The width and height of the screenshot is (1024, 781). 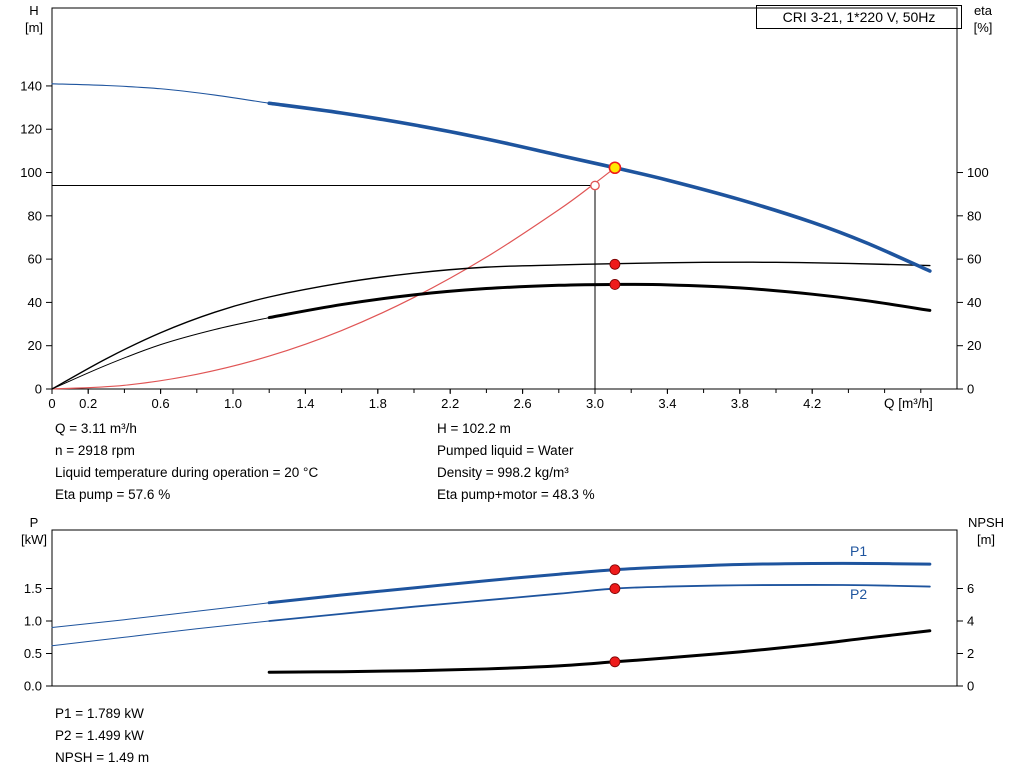 What do you see at coordinates (983, 27) in the screenshot?
I see `eta-axis-unit: [%]` at bounding box center [983, 27].